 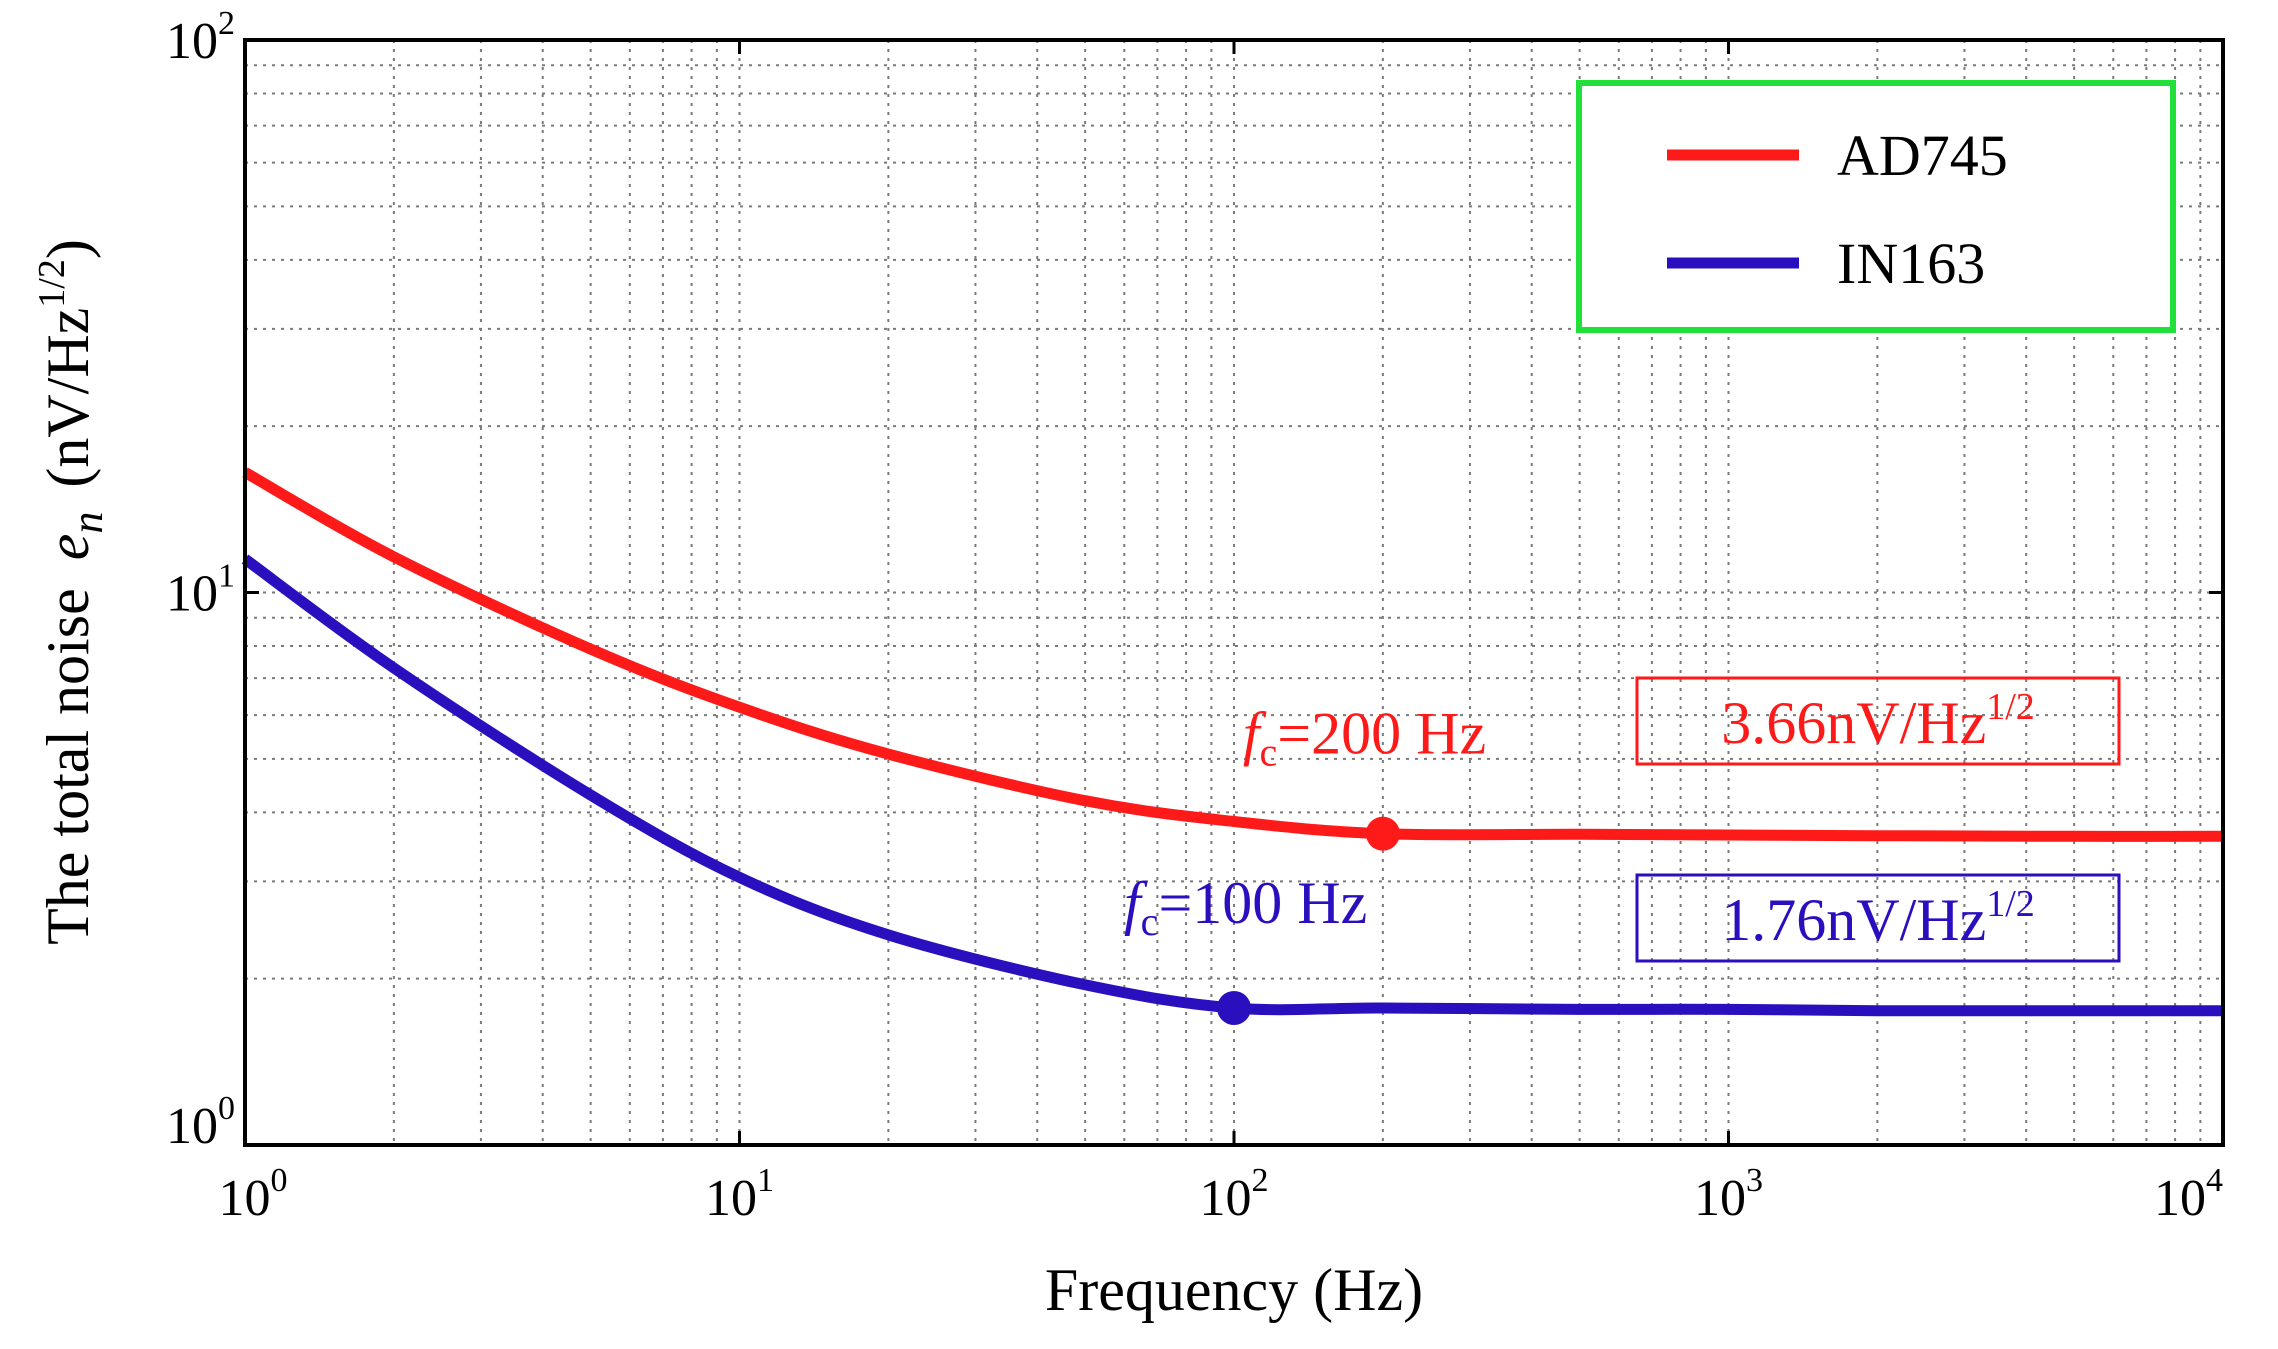 I want to click on x-tick-label-exponent: 2, so click(x=1260, y=1180).